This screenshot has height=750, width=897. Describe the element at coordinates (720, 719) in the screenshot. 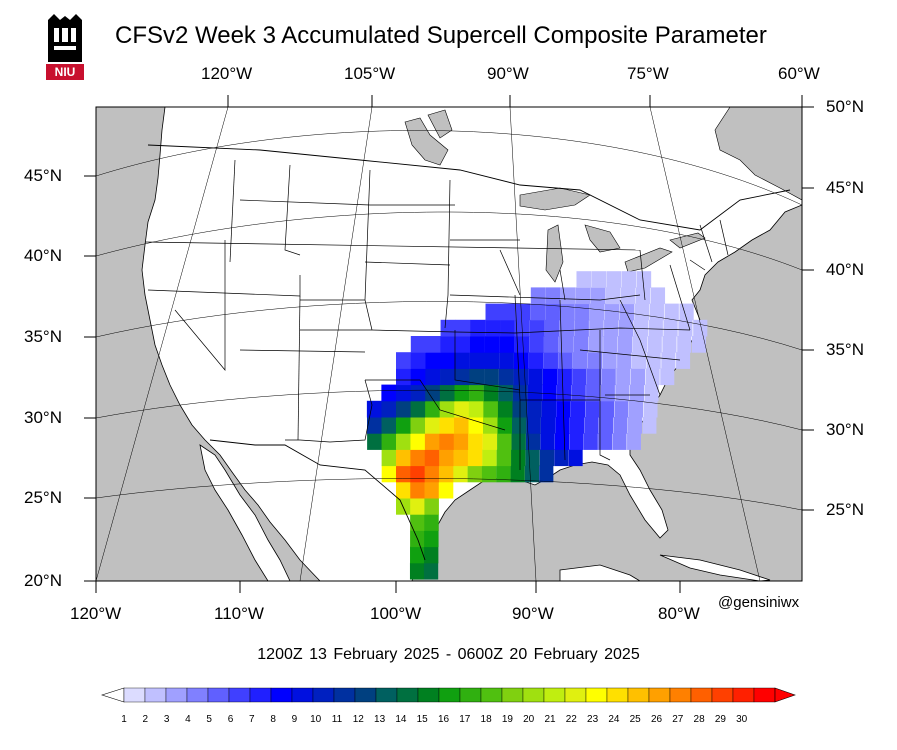

I see `colorbar-label: 29` at that location.